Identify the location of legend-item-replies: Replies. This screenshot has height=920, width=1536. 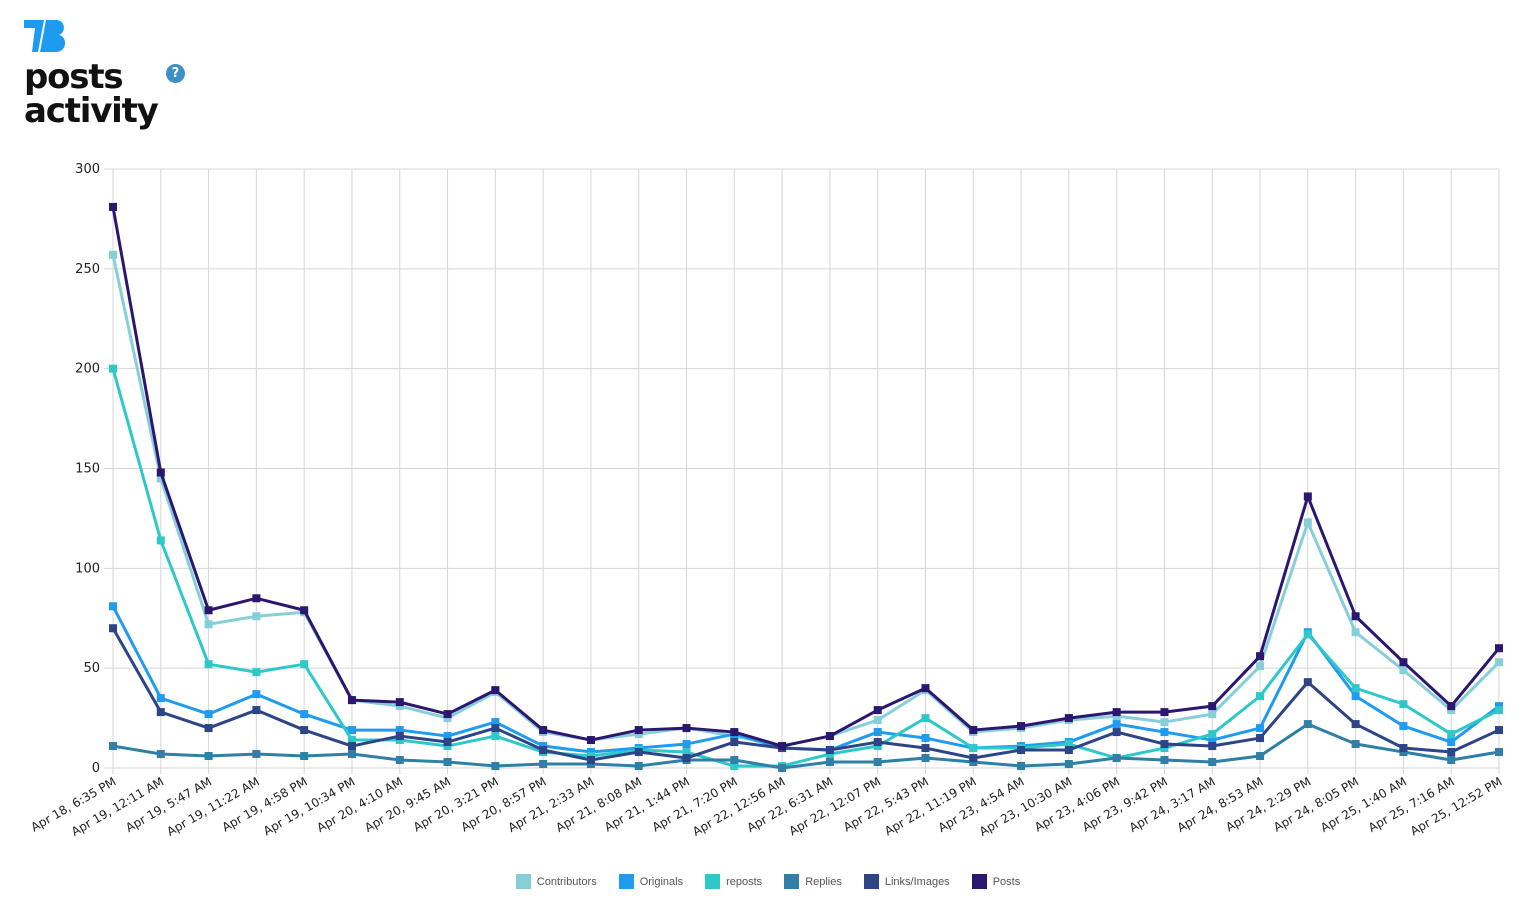
(813, 881).